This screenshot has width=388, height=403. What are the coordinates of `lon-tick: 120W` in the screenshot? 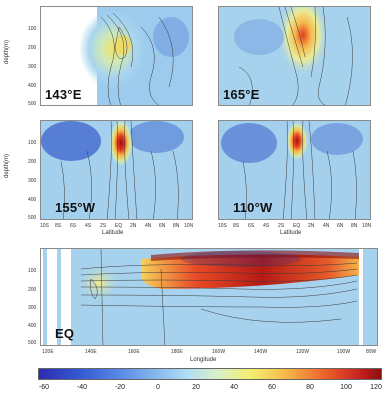 It's located at (303, 352).